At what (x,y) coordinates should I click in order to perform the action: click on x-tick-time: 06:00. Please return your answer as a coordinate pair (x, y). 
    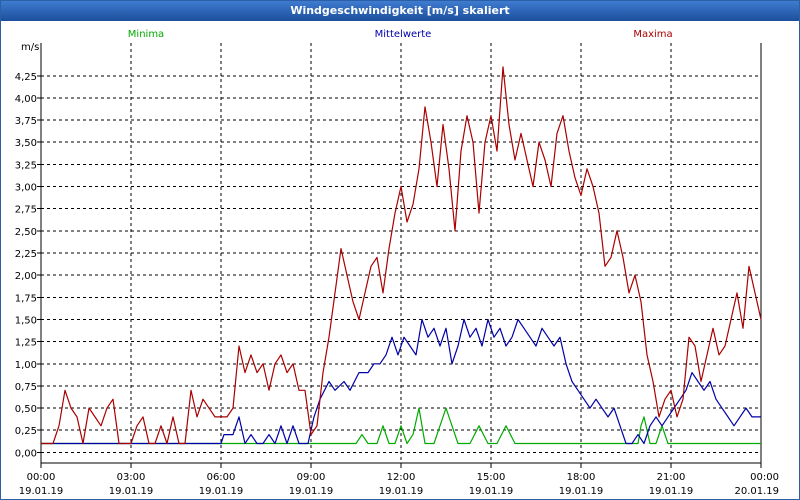
    Looking at the image, I should click on (221, 477).